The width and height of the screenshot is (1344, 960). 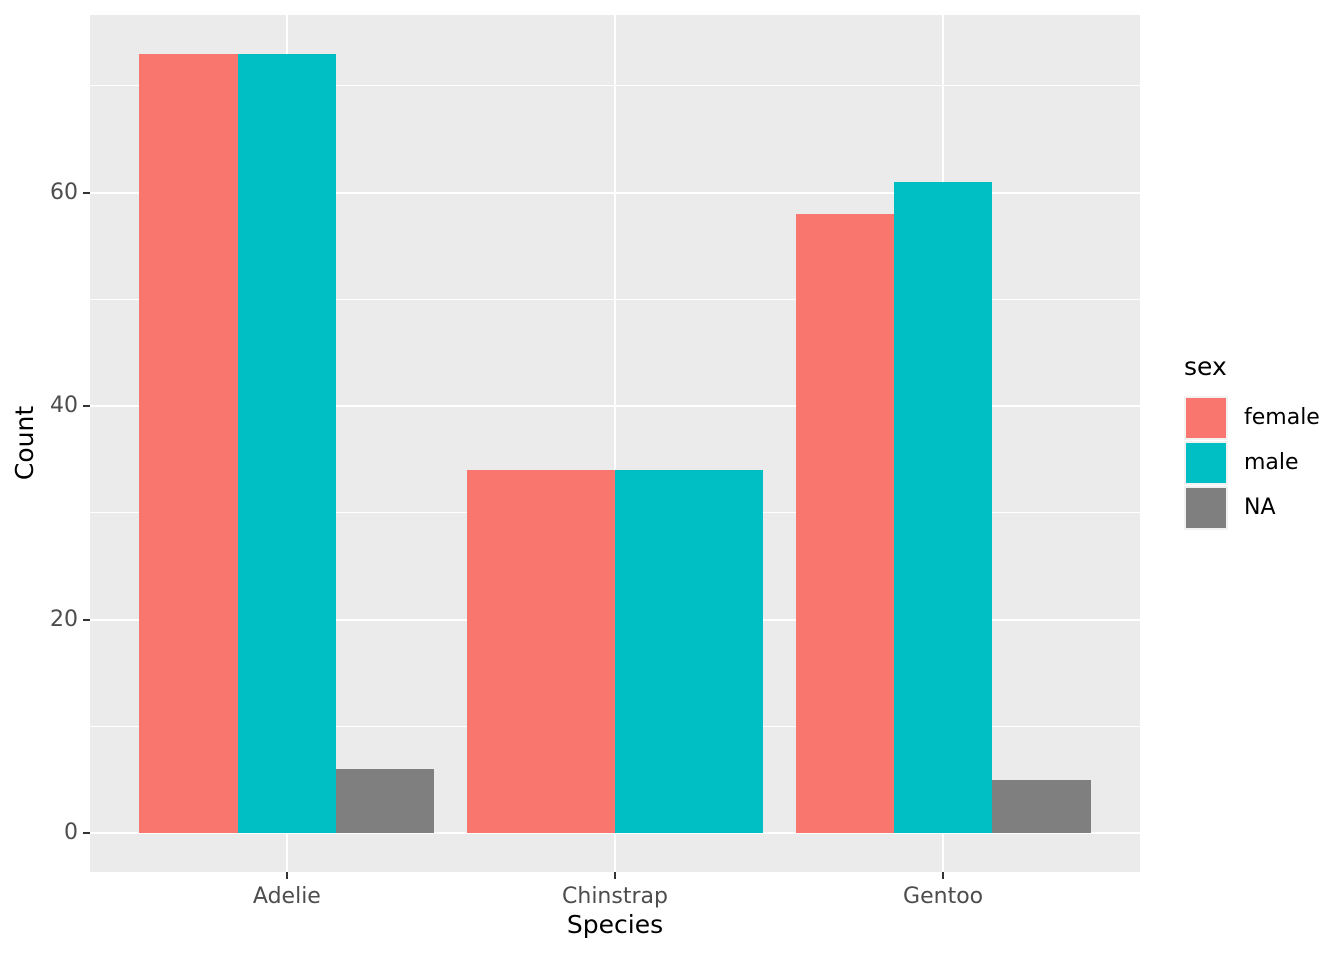 What do you see at coordinates (286, 896) in the screenshot?
I see `x-tick-label-adelie: Adelie` at bounding box center [286, 896].